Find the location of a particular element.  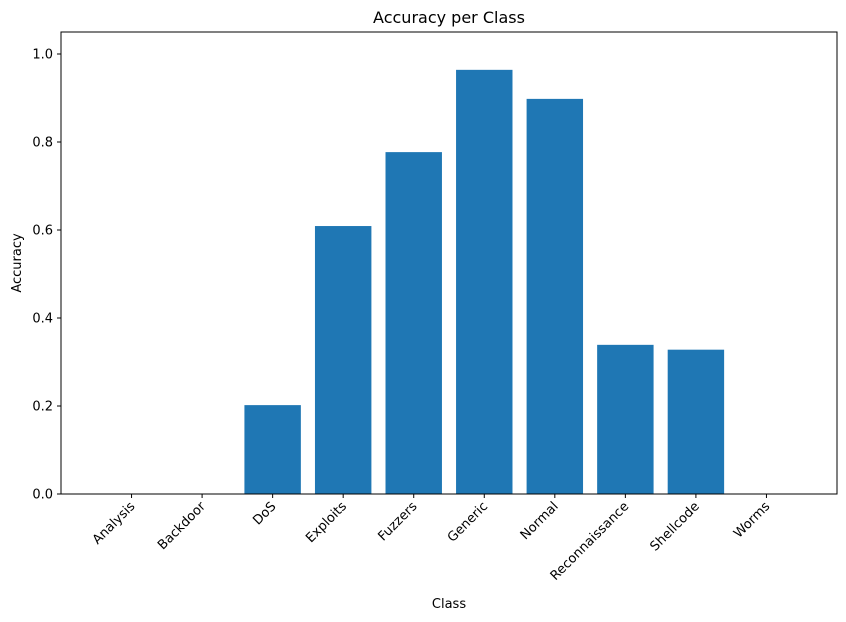

x-tick-label-normal: Normal is located at coordinates (540, 521).